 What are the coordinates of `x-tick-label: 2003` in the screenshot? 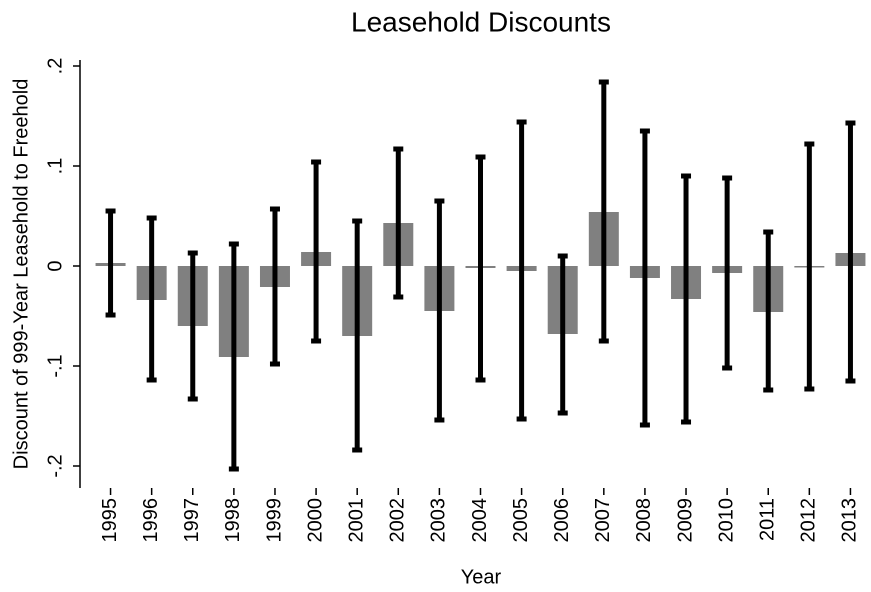 It's located at (439, 520).